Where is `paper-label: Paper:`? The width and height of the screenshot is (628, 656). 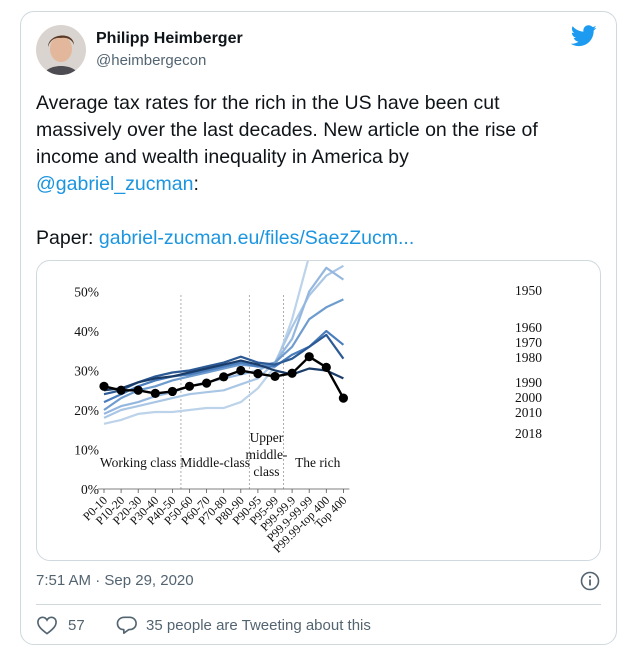
paper-label: Paper: is located at coordinates (67, 238).